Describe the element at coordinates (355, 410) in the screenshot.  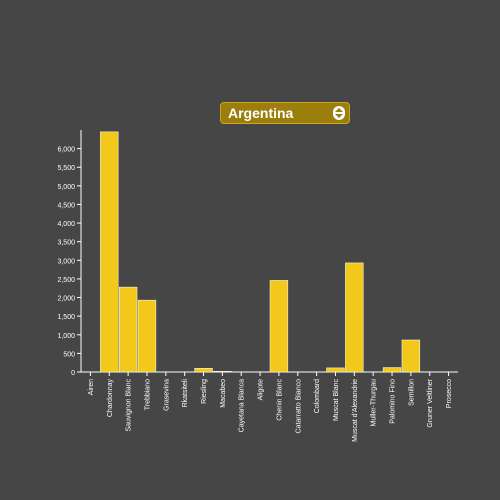
I see `x-tick-label: Muscat d'Alexandrie` at that location.